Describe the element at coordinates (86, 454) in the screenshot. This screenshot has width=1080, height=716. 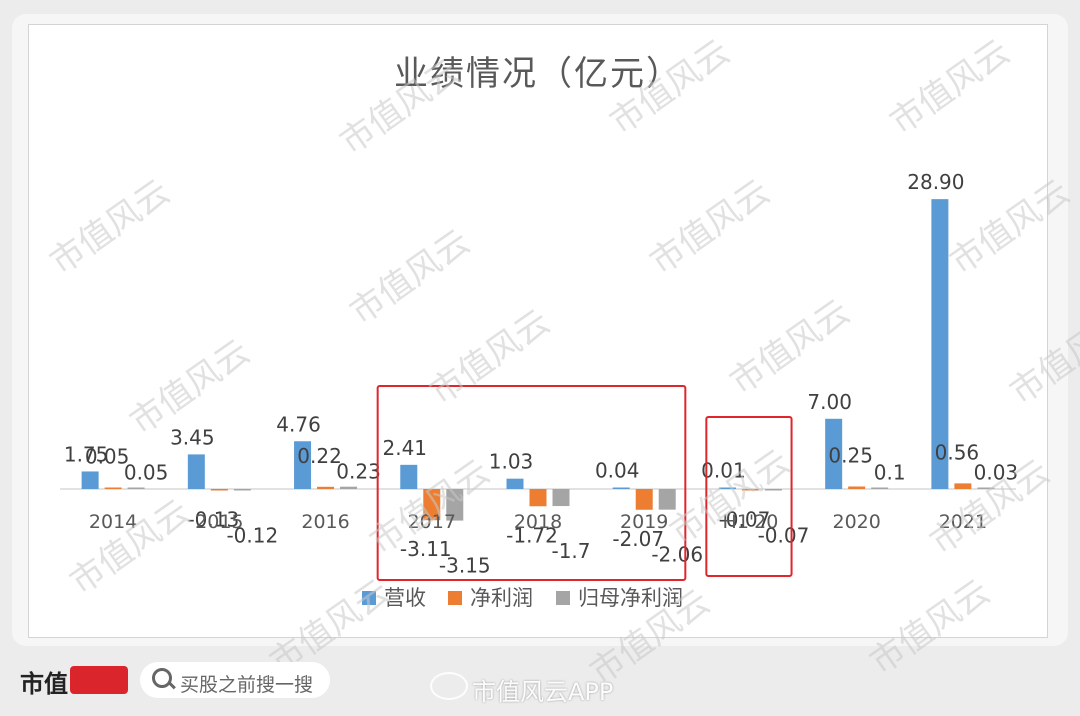
I see `data-label-营收-2014: 1.75` at that location.